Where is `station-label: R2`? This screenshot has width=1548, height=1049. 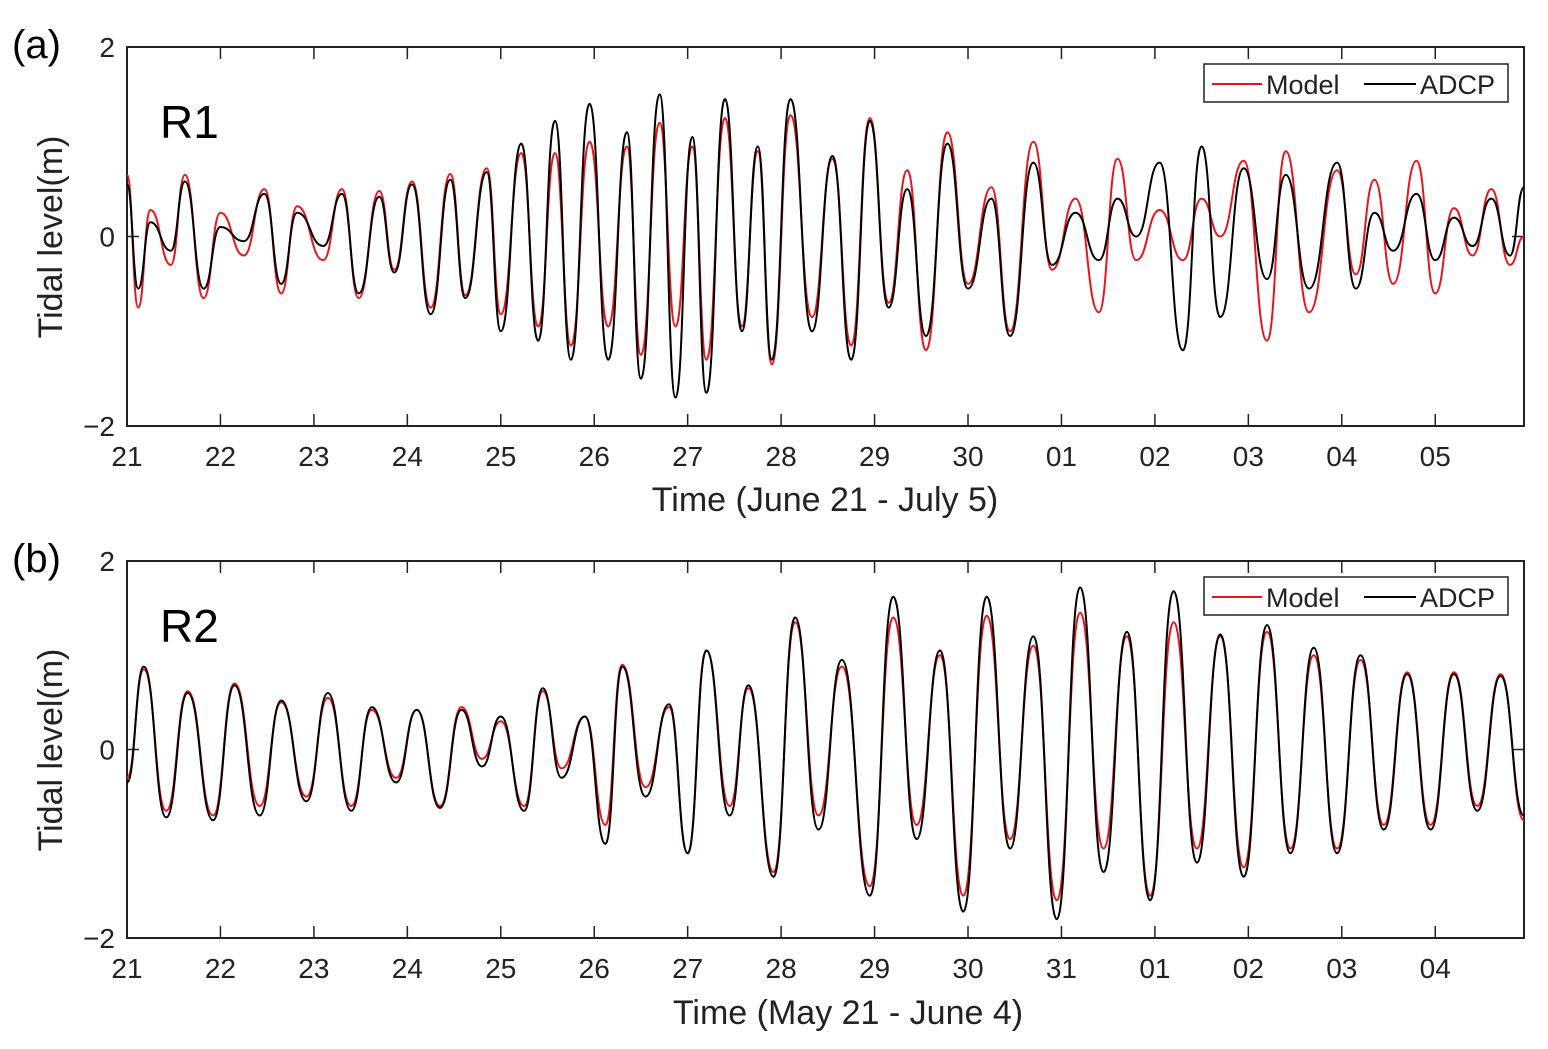 station-label: R2 is located at coordinates (189, 626).